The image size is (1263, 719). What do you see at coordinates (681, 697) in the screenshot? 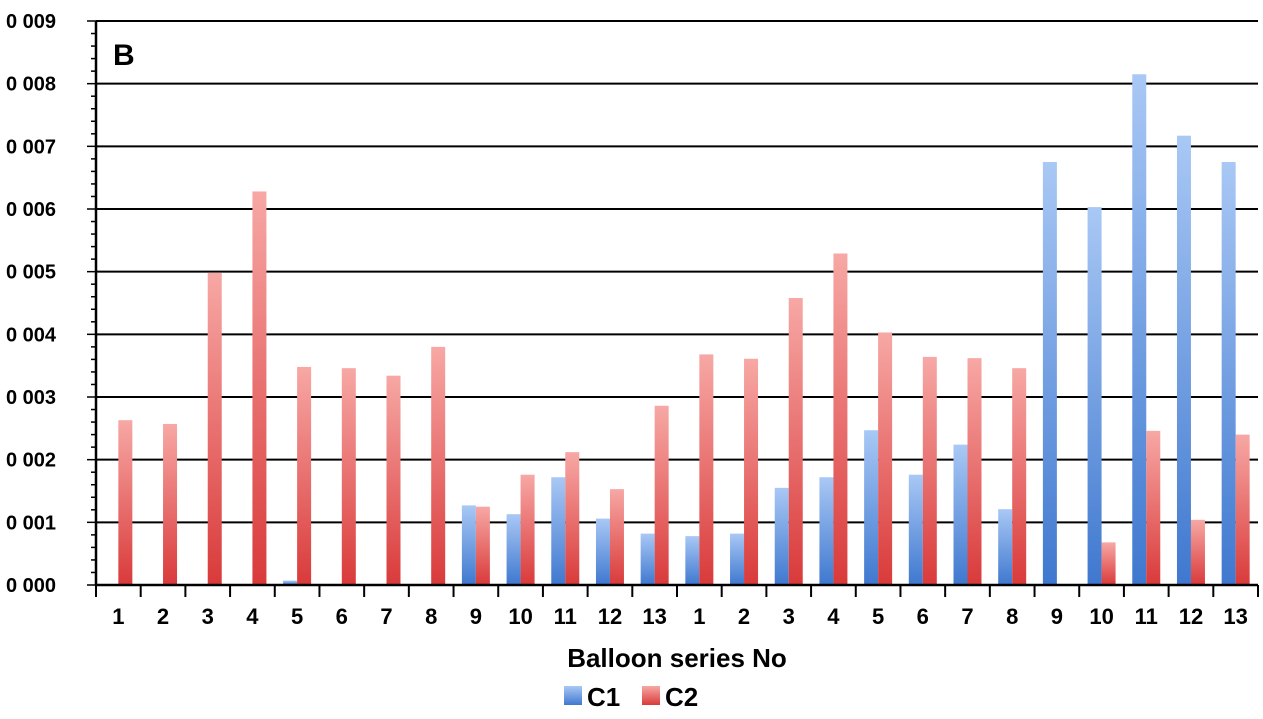
I see `legend-label-c2: C2` at bounding box center [681, 697].